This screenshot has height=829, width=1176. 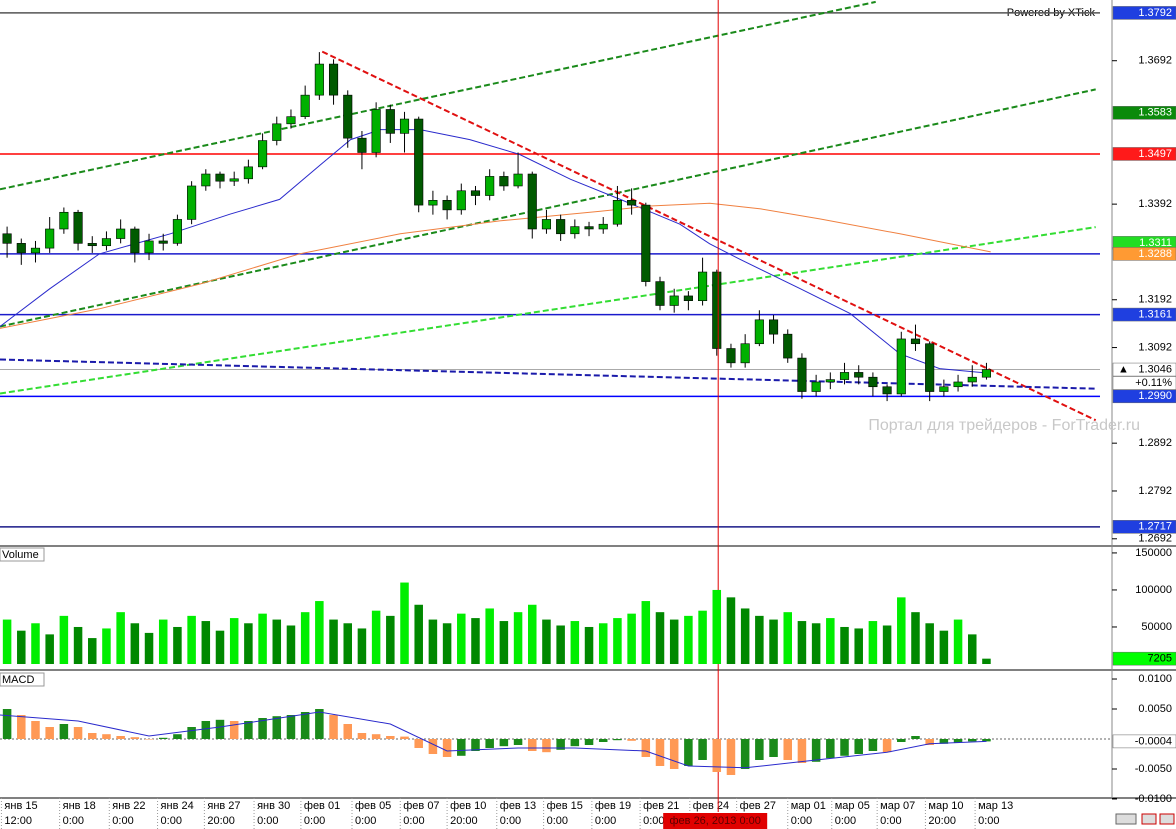 What do you see at coordinates (177, 806) in the screenshot?
I see `x-tick-label: янв 24` at bounding box center [177, 806].